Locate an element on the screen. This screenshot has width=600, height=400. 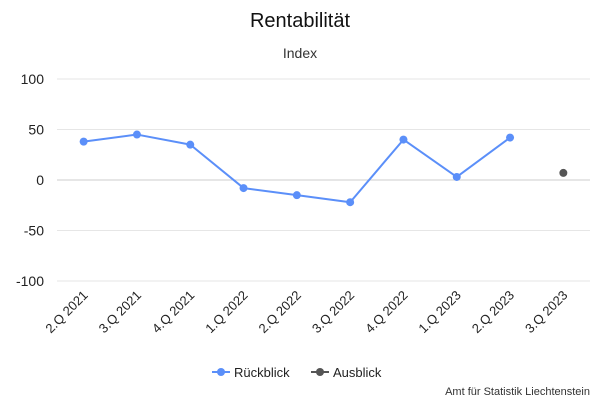
chart-title: Rentabilität is located at coordinates (300, 21).